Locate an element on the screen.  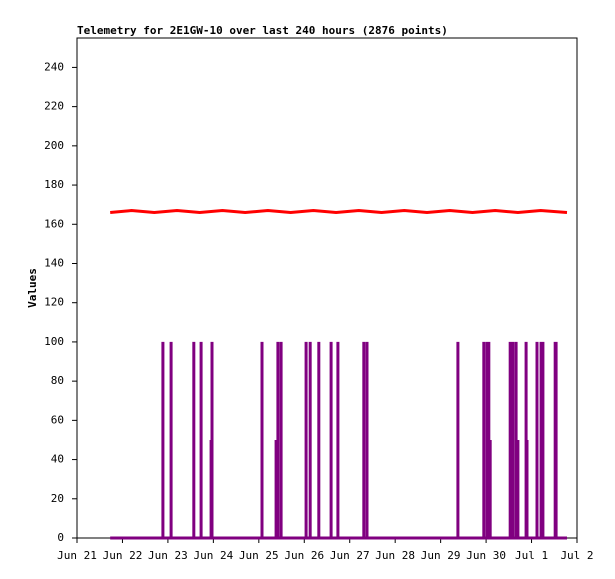
y-tick-label: 140 is located at coordinates (54, 262).